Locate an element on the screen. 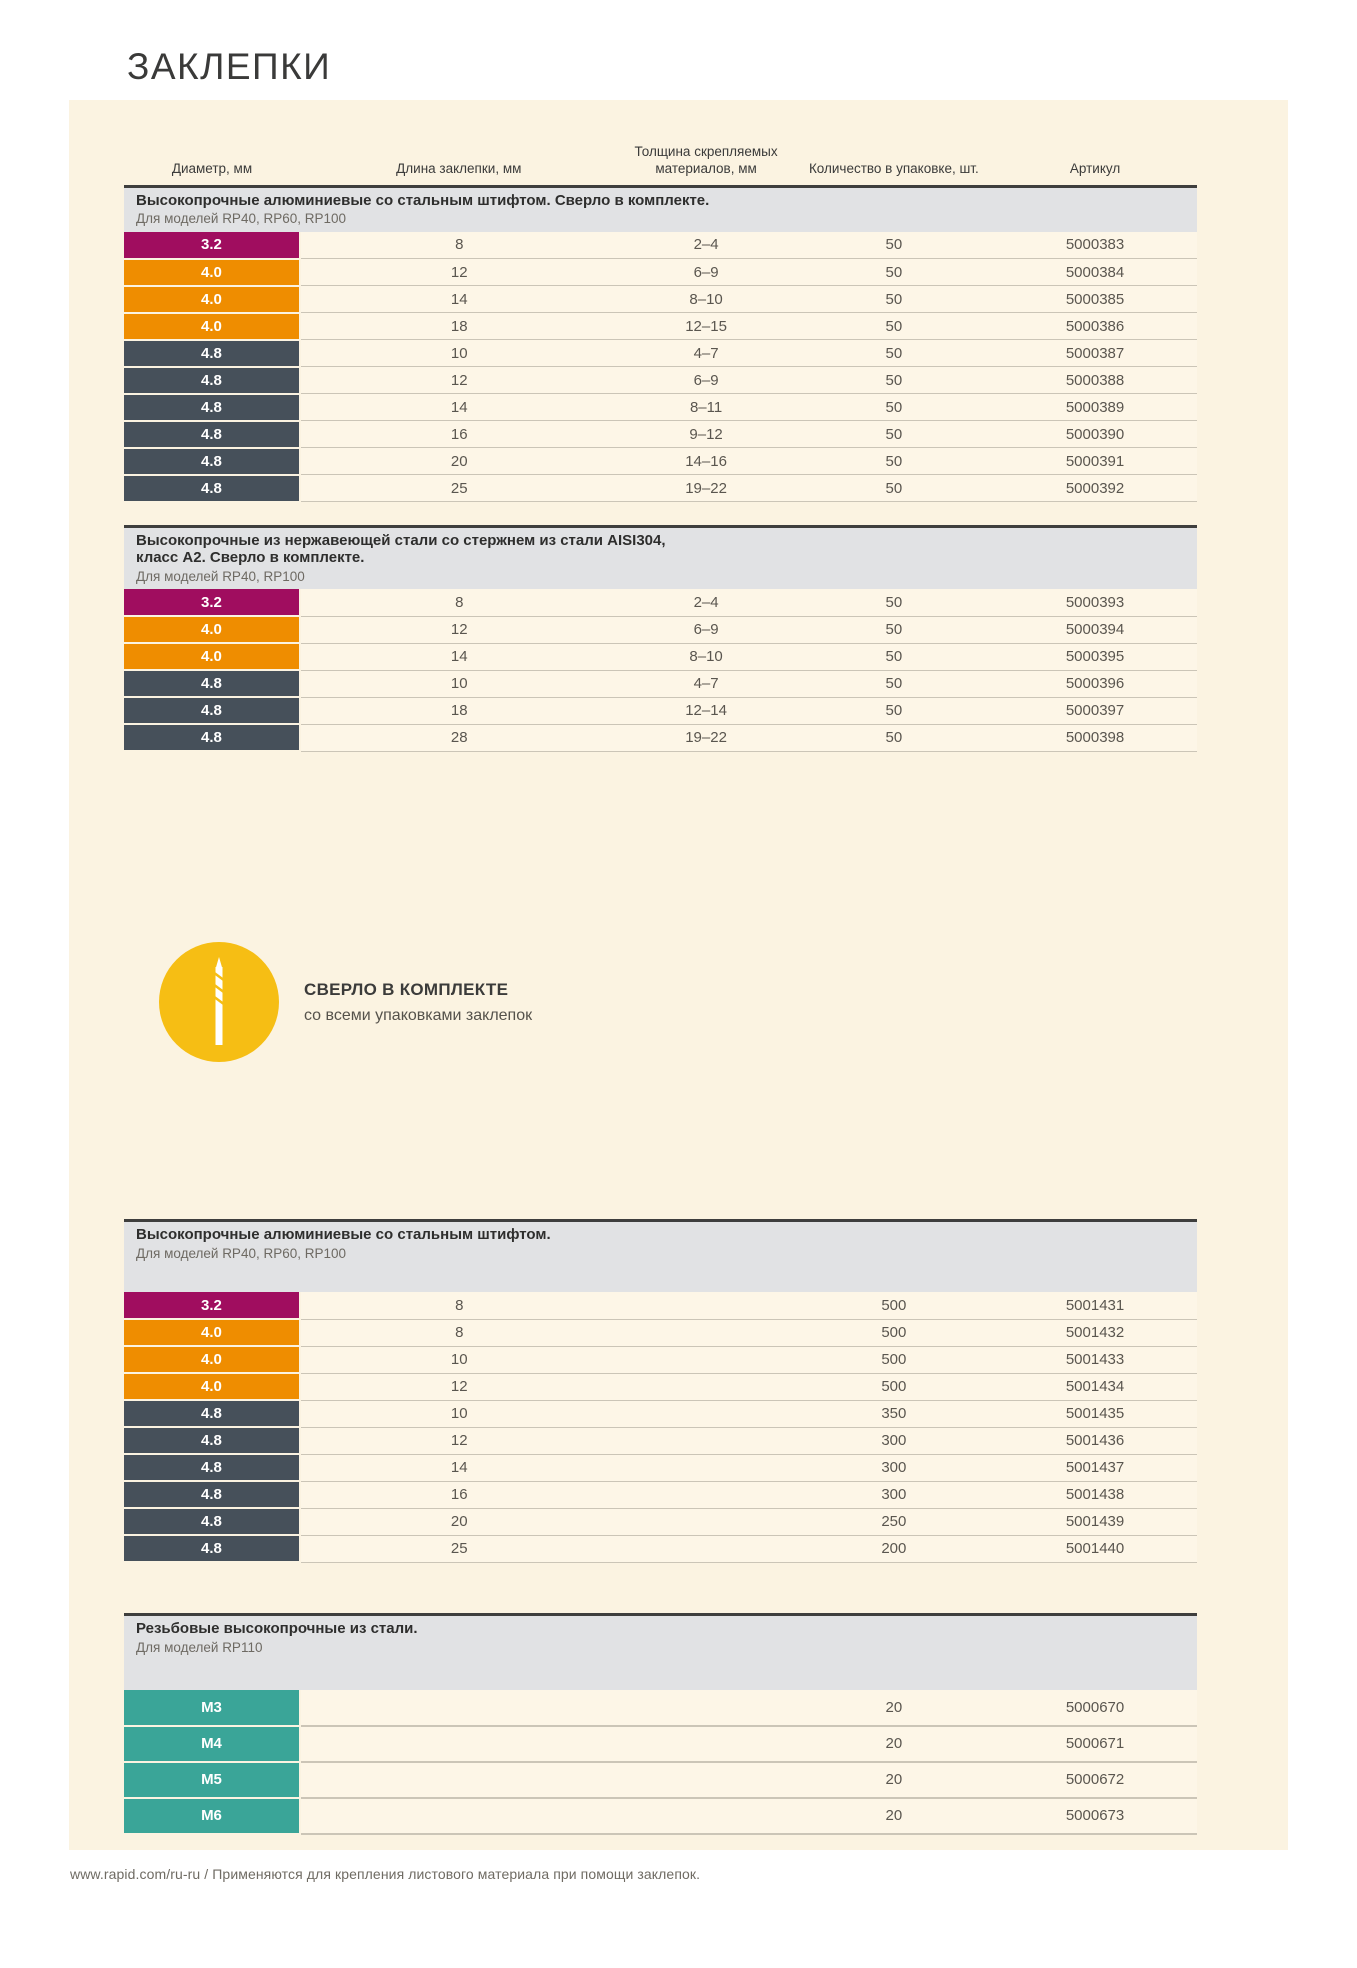 The width and height of the screenshot is (1357, 1968). sku-cell: 5000670 is located at coordinates (1095, 1708).